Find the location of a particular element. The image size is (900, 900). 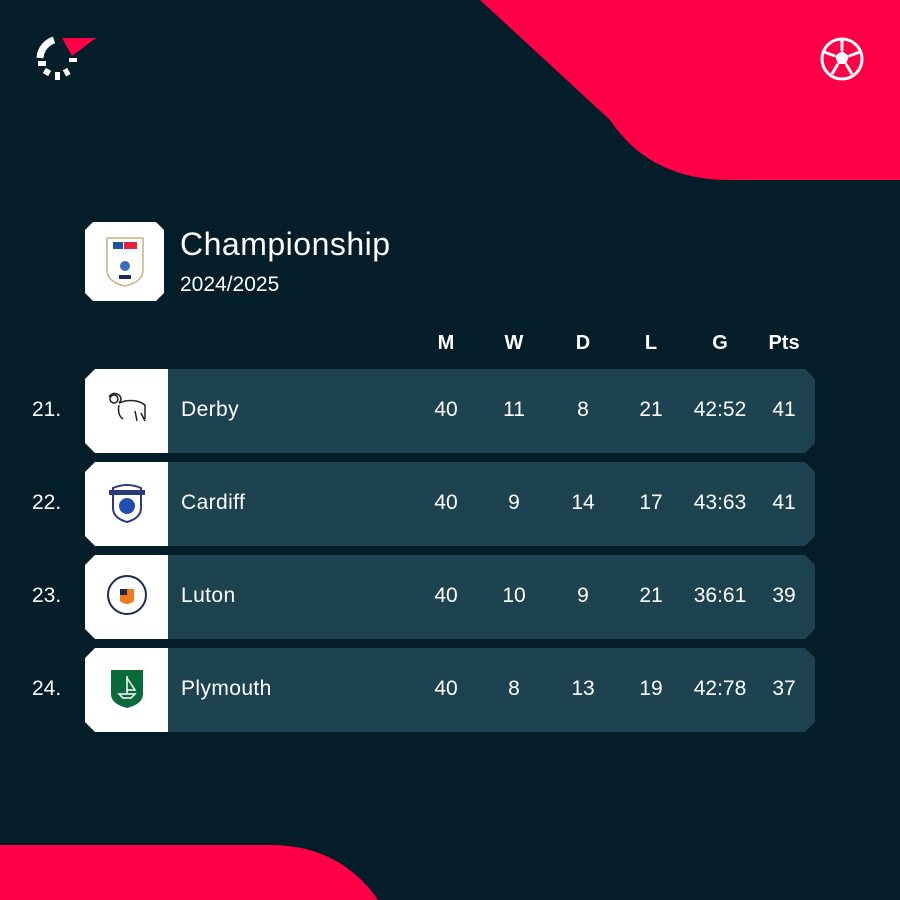

league-logo is located at coordinates (124, 261).